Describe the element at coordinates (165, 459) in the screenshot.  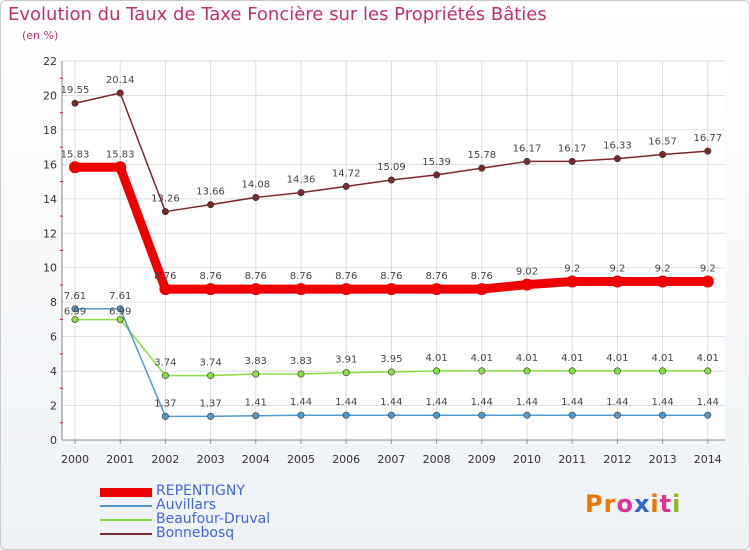
I see `x-tick-label: 2002` at that location.